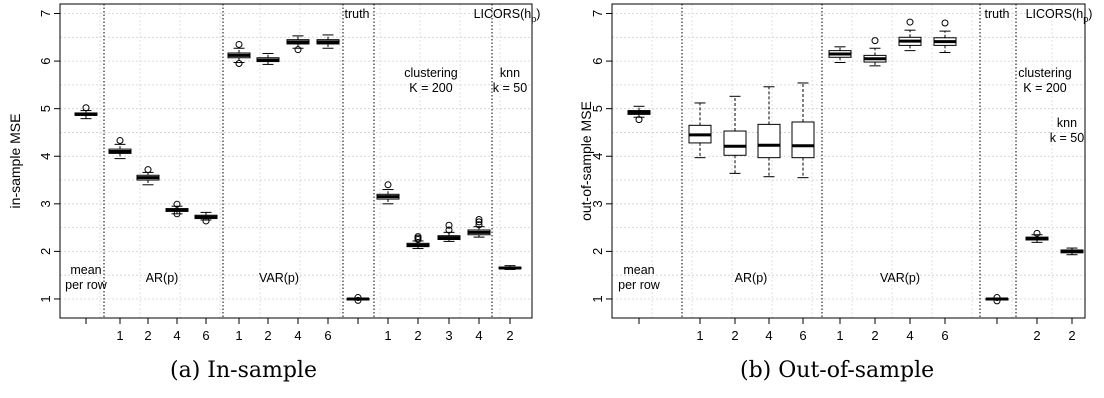 Image resolution: width=1104 pixels, height=398 pixels. What do you see at coordinates (45, 156) in the screenshot?
I see `y-tick-label: 4` at bounding box center [45, 156].